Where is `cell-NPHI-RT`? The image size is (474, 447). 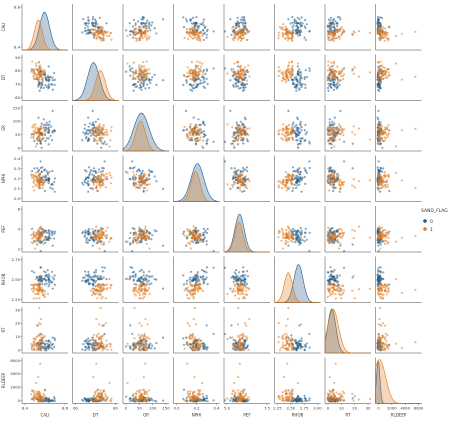 cell-NPHI-RT is located at coordinates (348, 179).